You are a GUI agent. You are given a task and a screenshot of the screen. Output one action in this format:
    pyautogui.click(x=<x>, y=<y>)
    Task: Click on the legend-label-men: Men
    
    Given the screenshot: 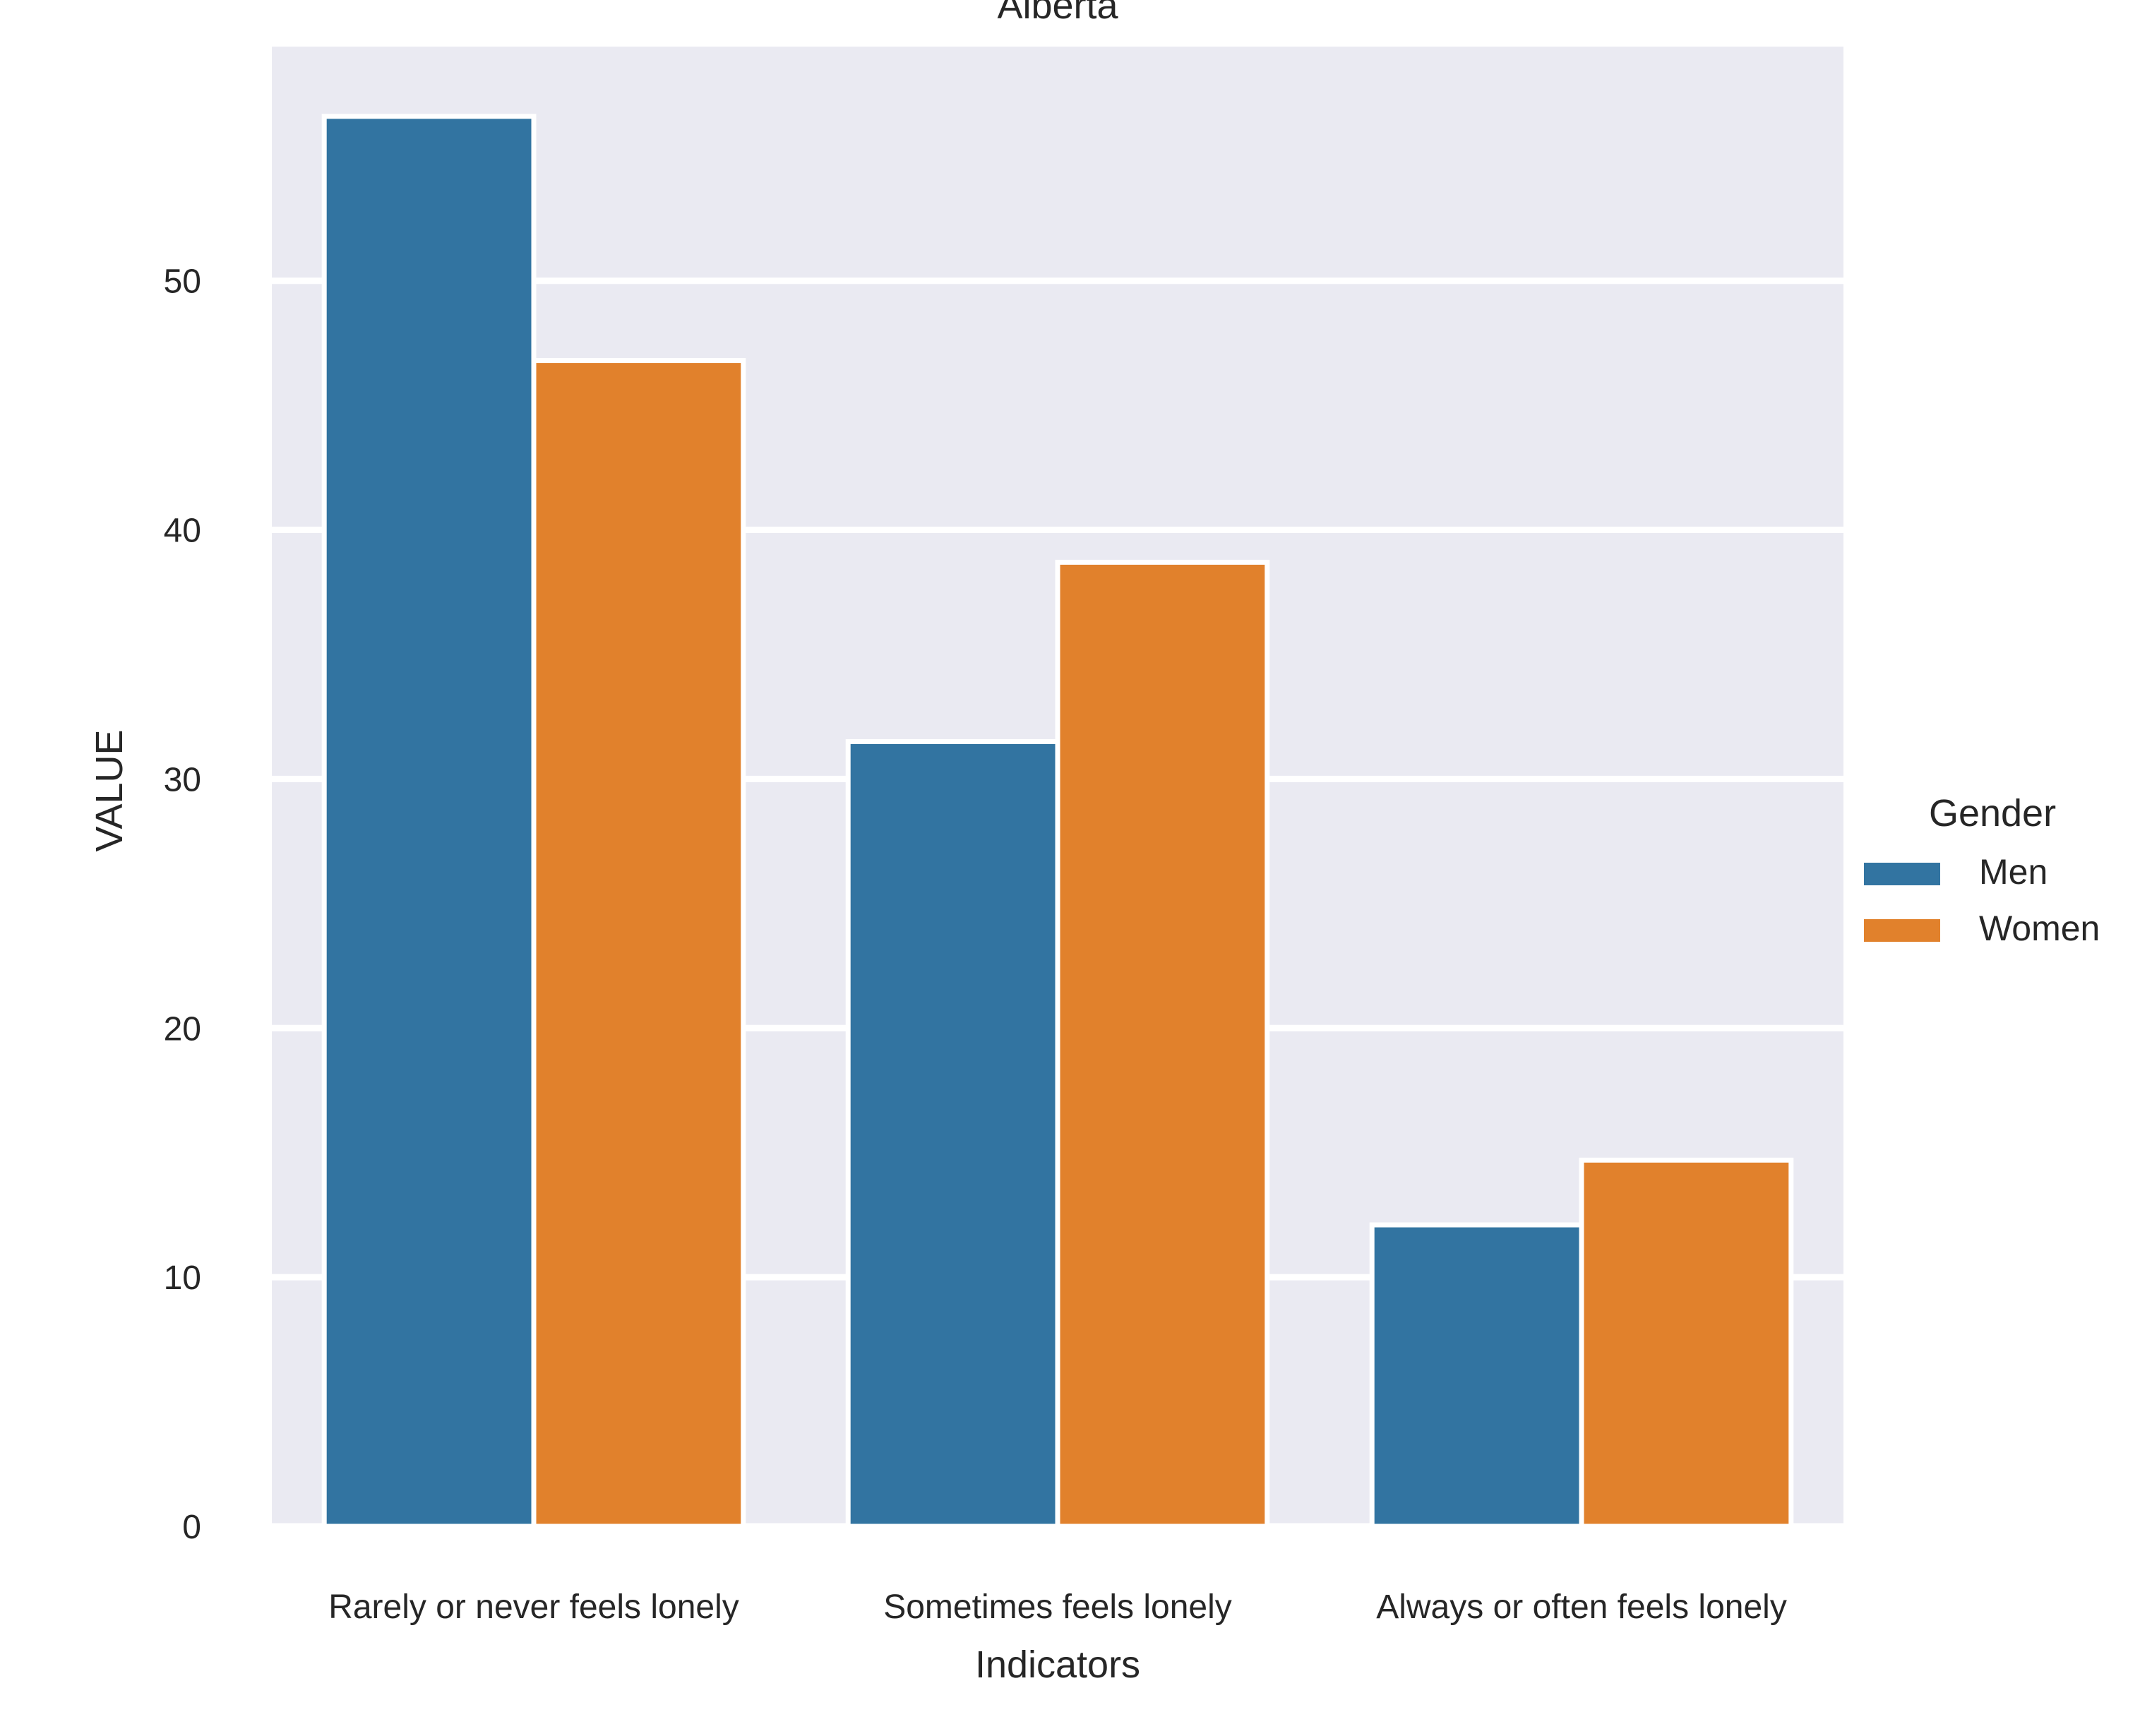 What is the action you would take?
    pyautogui.click(x=2013, y=872)
    